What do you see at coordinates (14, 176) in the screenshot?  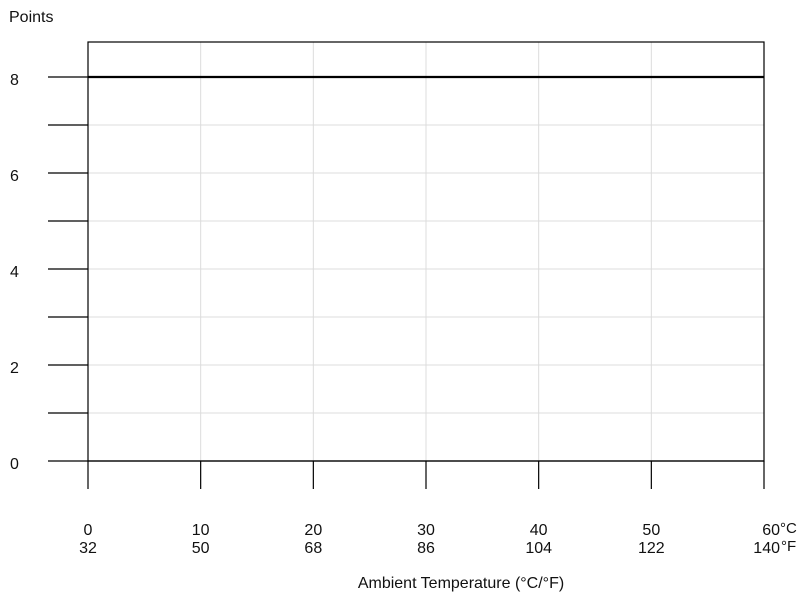 I see `y-tick-label: 6` at bounding box center [14, 176].